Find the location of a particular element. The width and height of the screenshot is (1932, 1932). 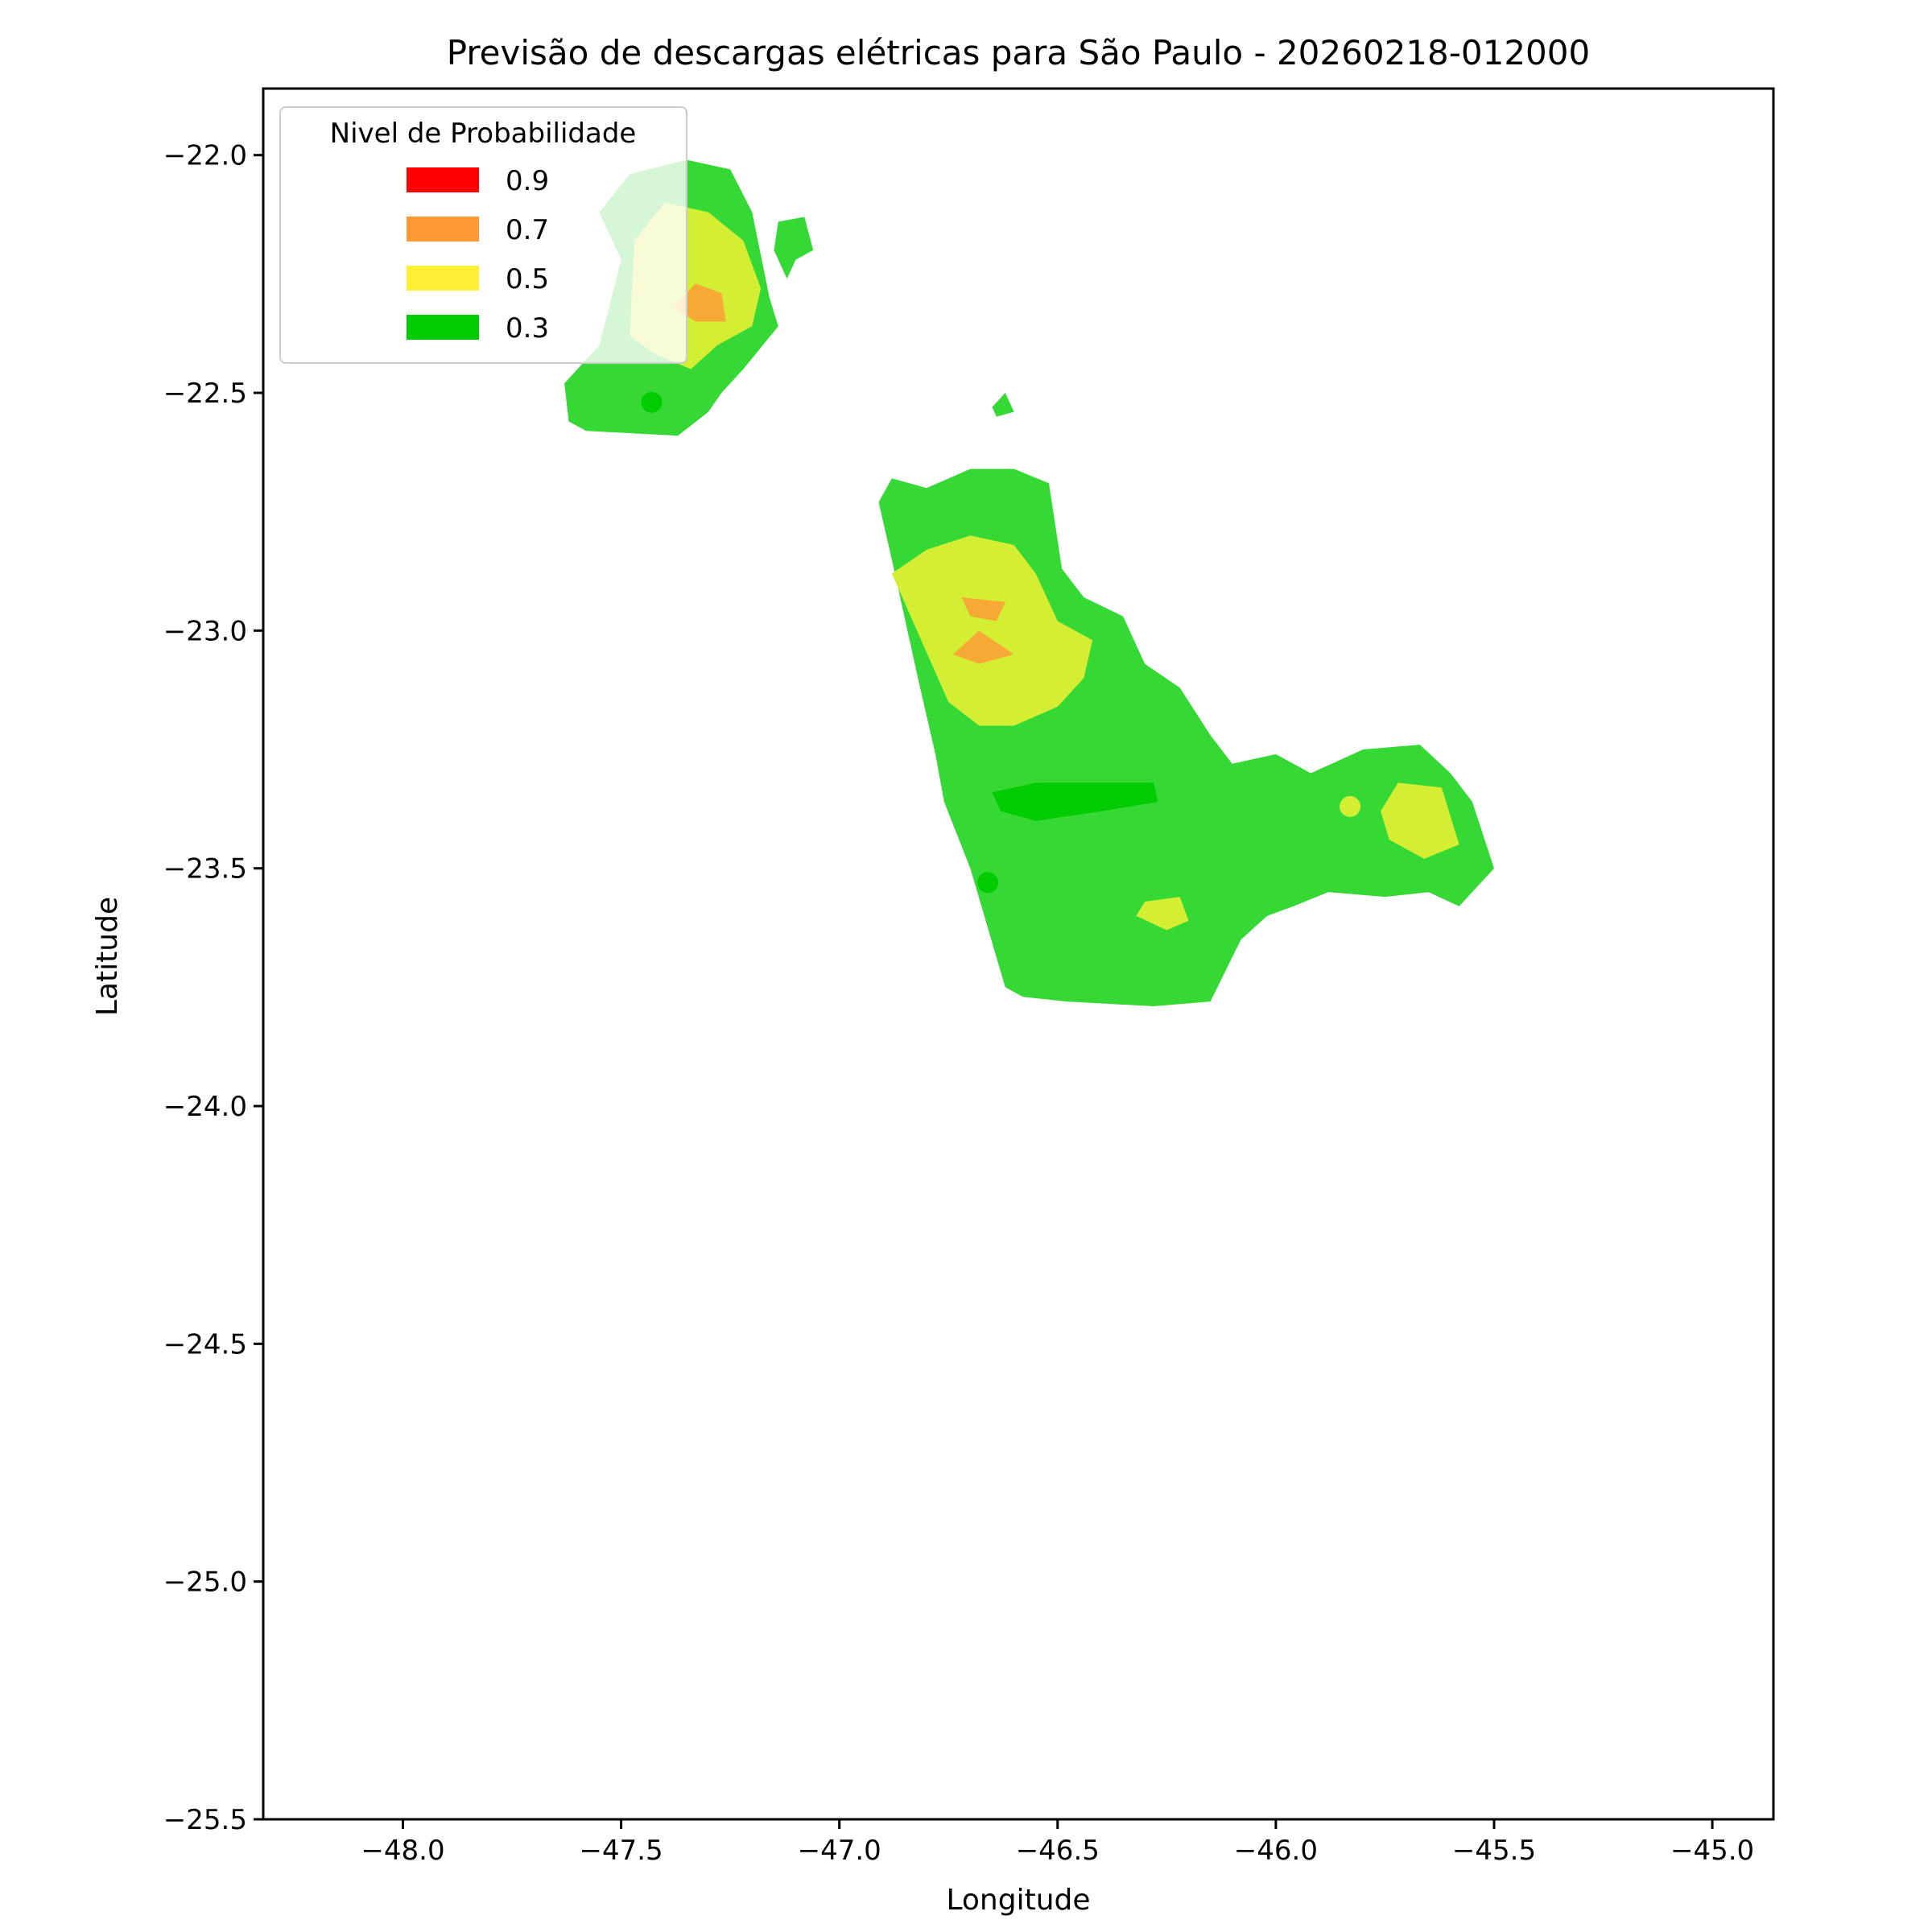

x-tick-label: −45.0 is located at coordinates (1712, 1851).